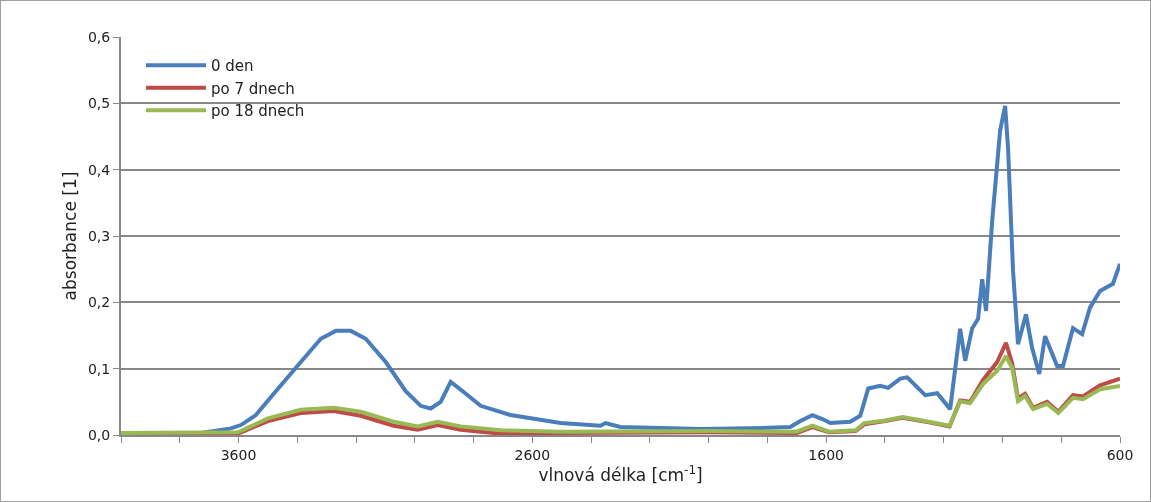  I want to click on y-tick-label: 0,4, so click(99, 169).